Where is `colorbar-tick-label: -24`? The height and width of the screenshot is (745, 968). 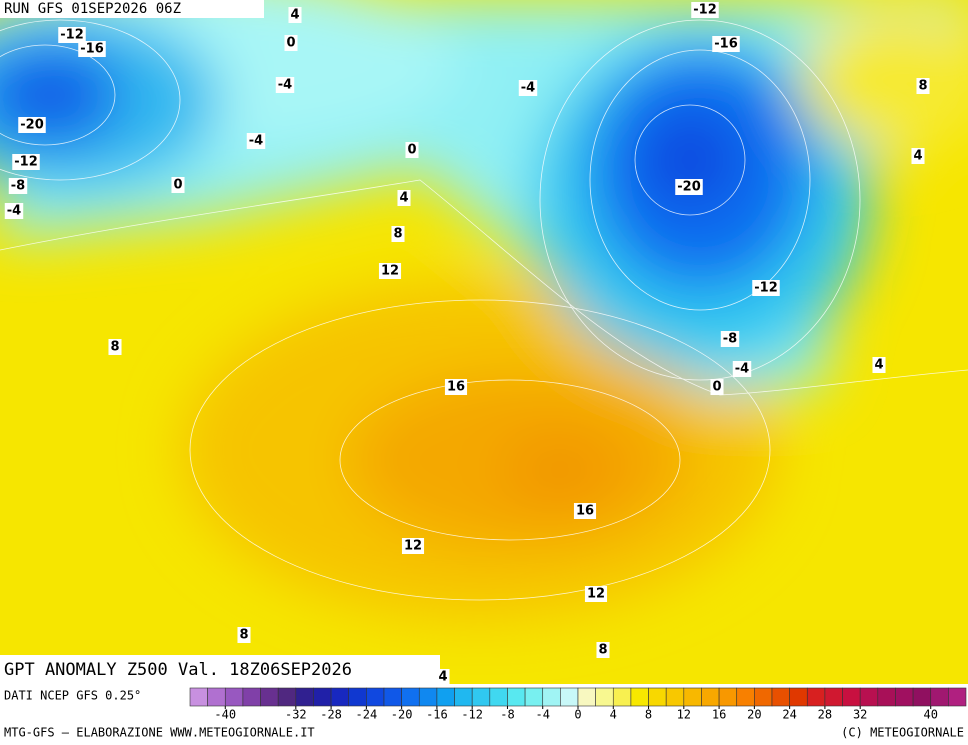 colorbar-tick-label: -24 is located at coordinates (367, 715).